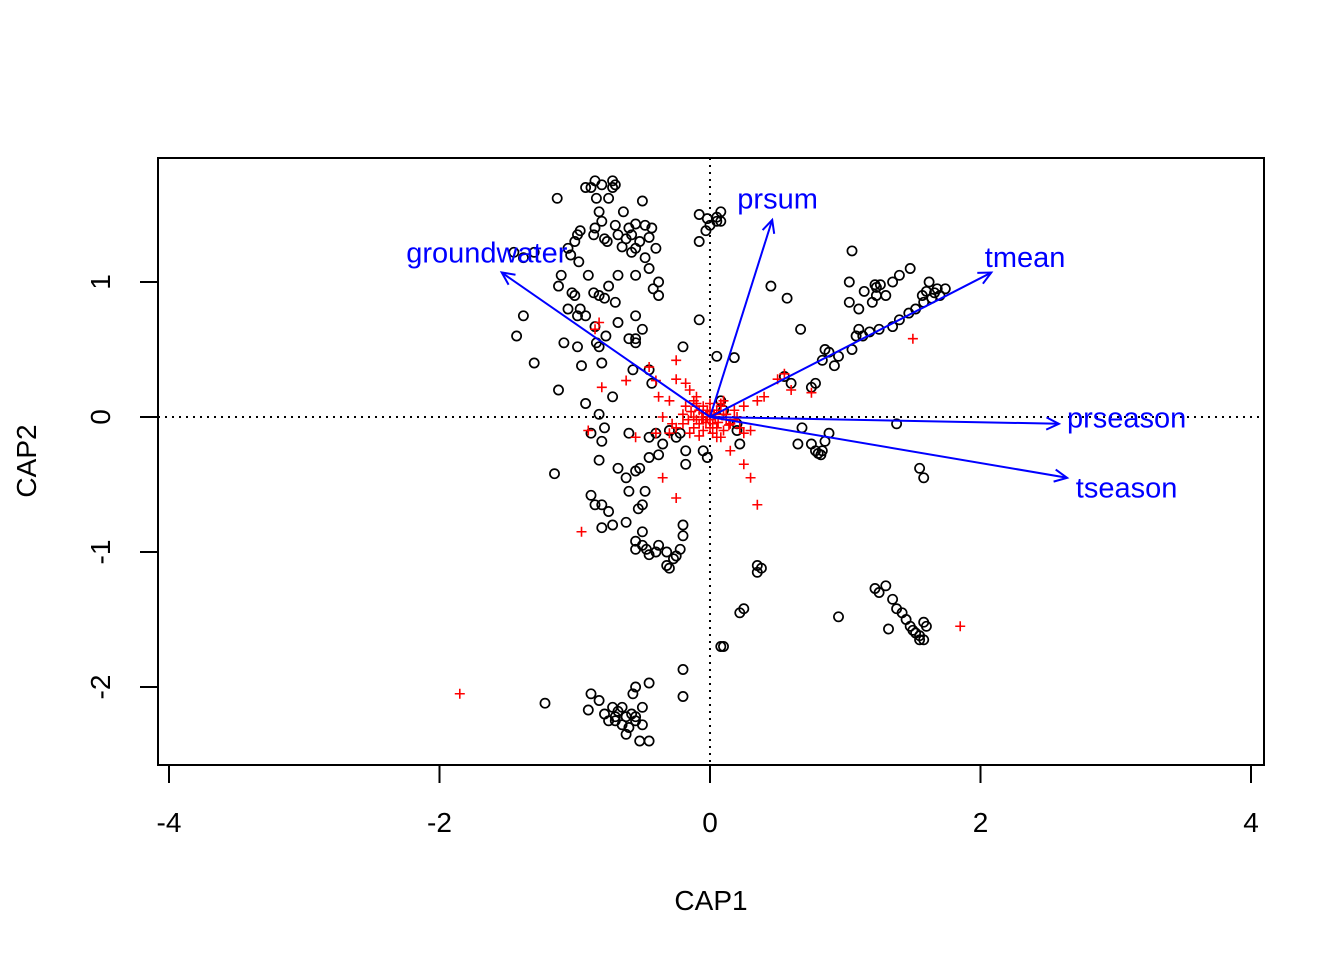 This screenshot has height=960, width=1344. I want to click on vector-label-prsum: prsum, so click(777, 200).